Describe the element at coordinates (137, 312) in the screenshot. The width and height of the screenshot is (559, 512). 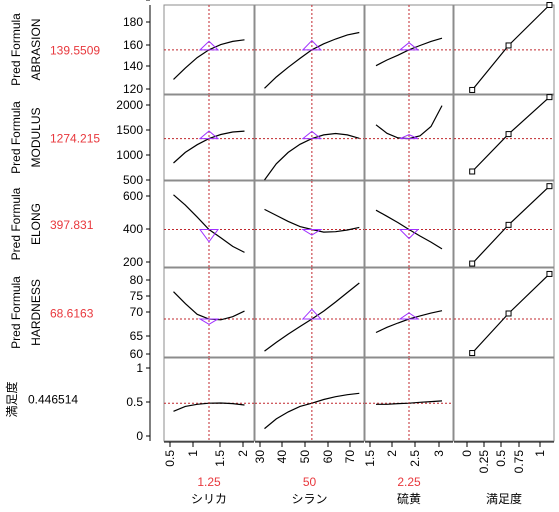
I see `y-tick-label: 70` at that location.